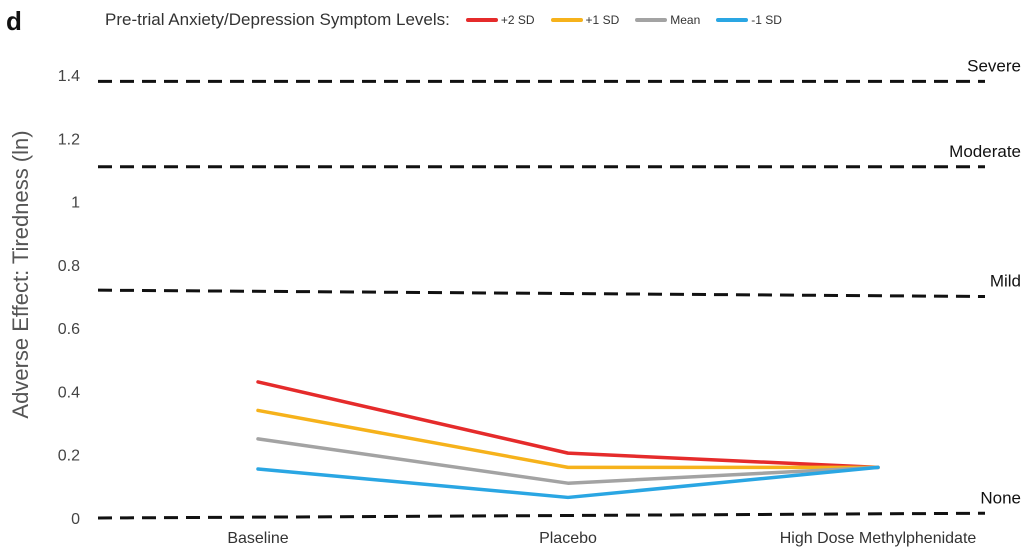 Image resolution: width=1033 pixels, height=552 pixels. What do you see at coordinates (568, 538) in the screenshot?
I see `x-tick-label: Placebo` at bounding box center [568, 538].